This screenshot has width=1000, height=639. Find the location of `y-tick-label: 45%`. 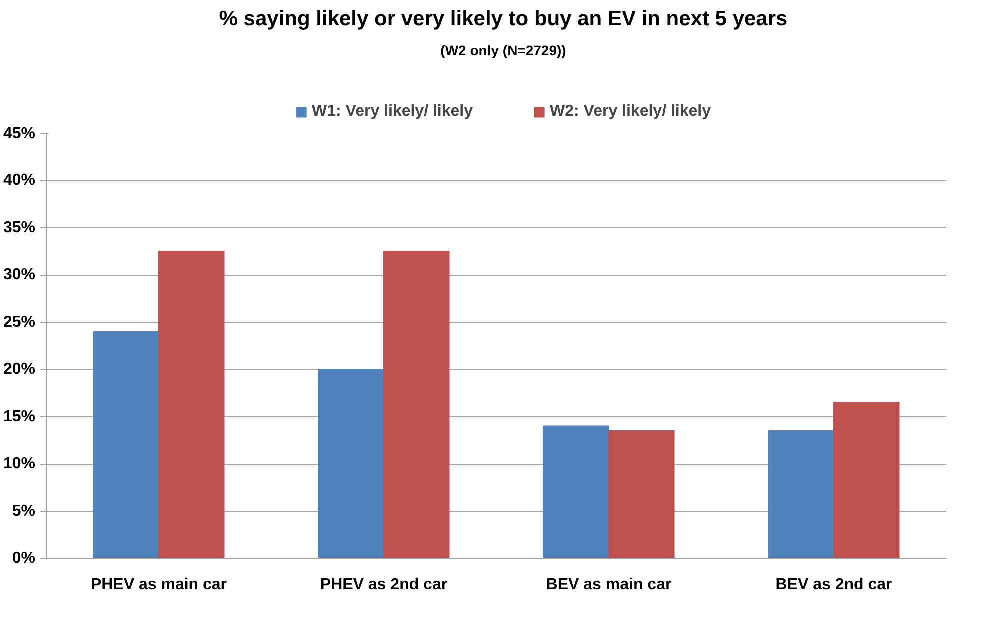

y-tick-label: 45% is located at coordinates (19, 134).